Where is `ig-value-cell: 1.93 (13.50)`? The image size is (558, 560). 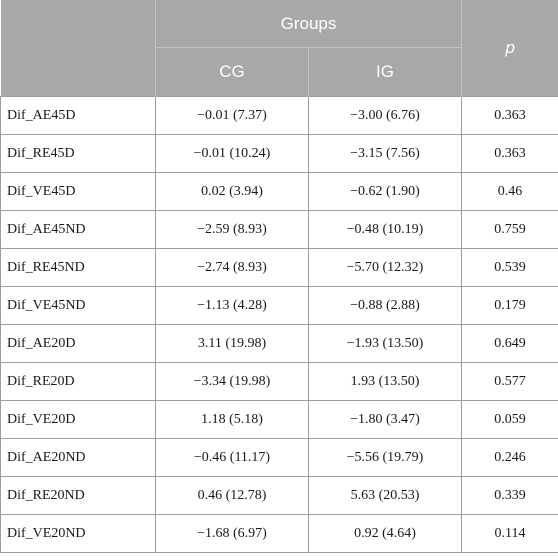 ig-value-cell: 1.93 (13.50) is located at coordinates (385, 381).